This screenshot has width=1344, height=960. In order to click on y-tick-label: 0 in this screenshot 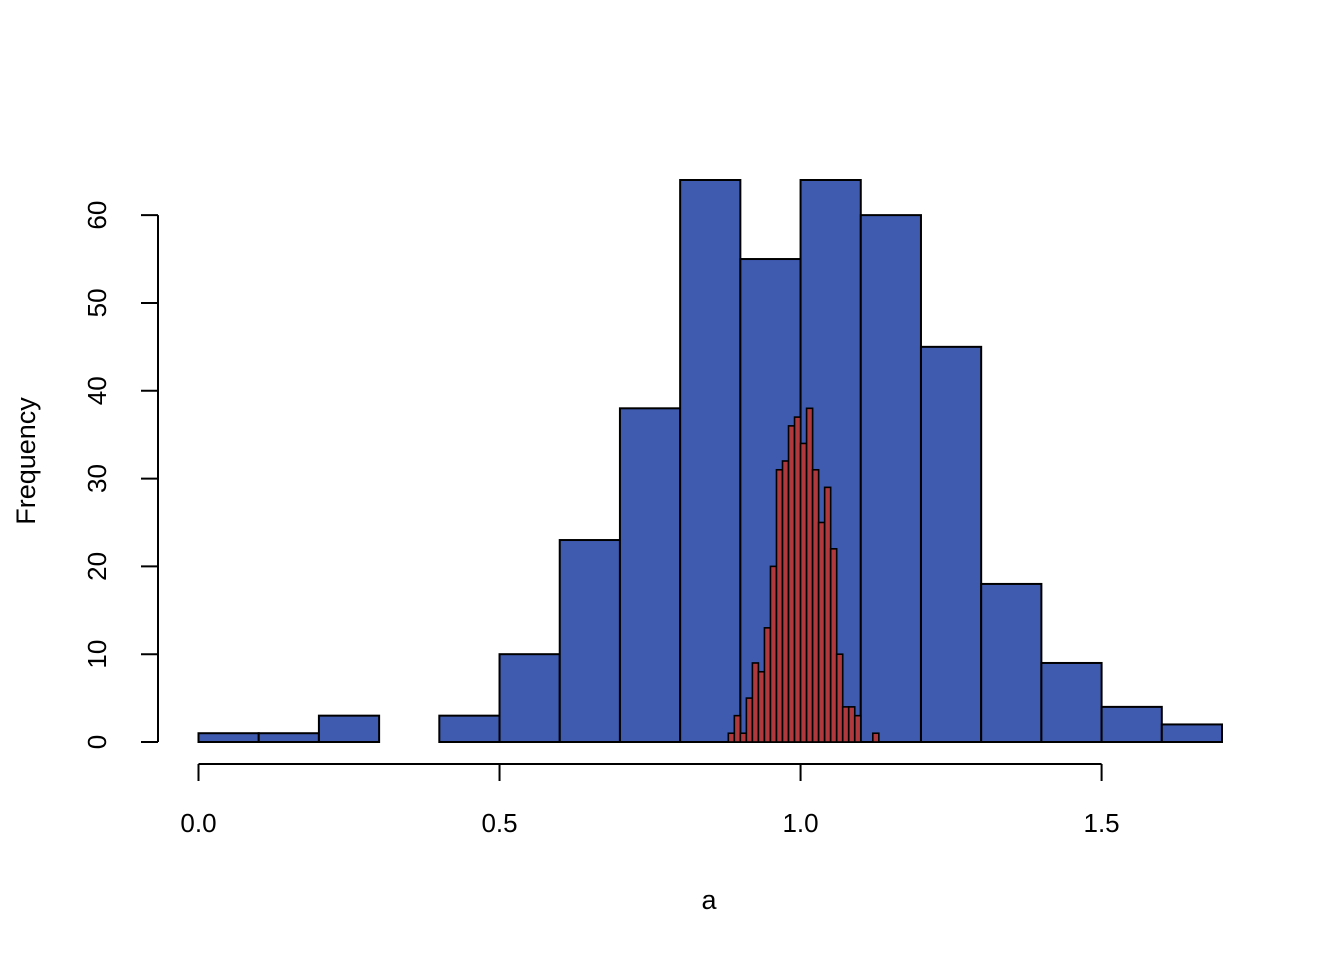, I will do `click(97, 742)`.